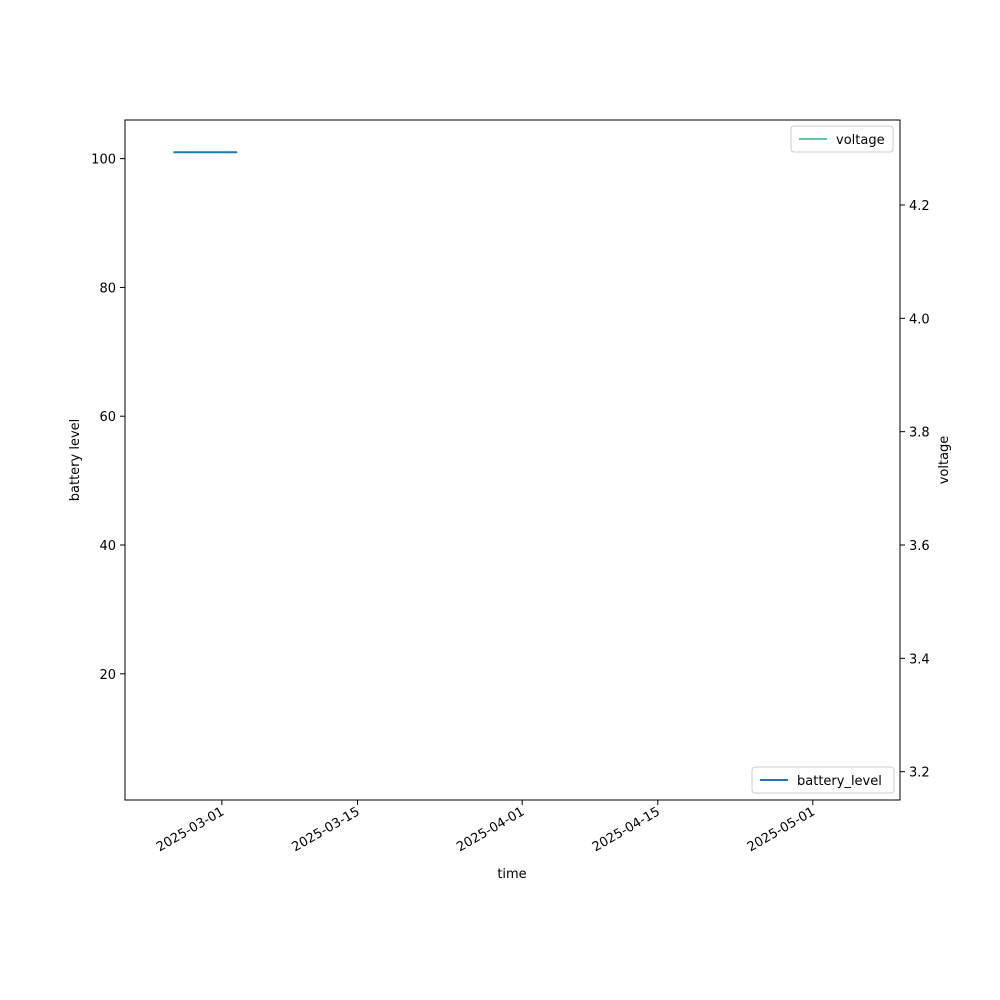  Describe the element at coordinates (915, 490) in the screenshot. I see `y-axis-right-ticks: 3.2 3.4 3.6 3.8 4.0 4.2` at that location.